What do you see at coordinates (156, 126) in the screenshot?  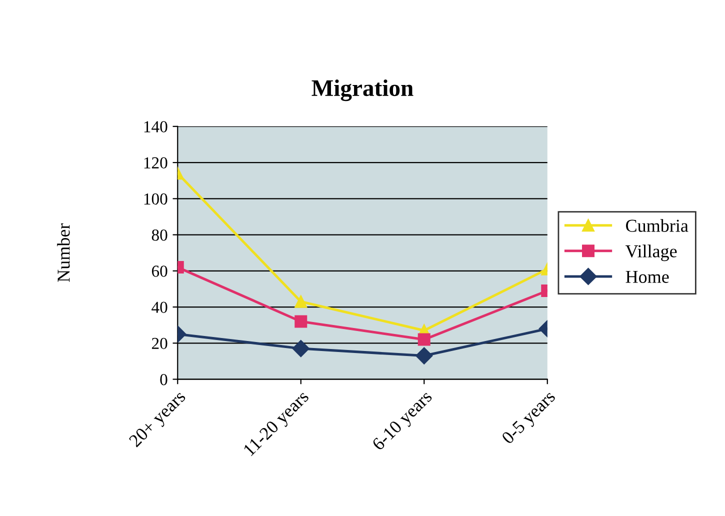 I see `y-tick-label: 140` at bounding box center [156, 126].